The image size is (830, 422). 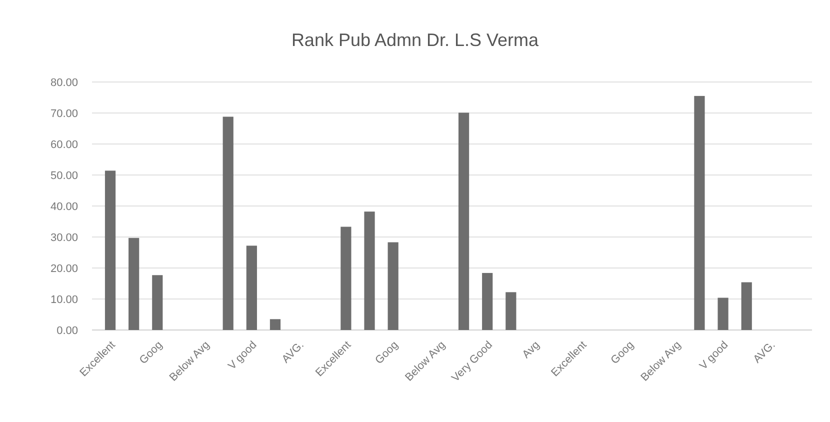 What do you see at coordinates (415, 40) in the screenshot?
I see `chart-title: Rank Pub Admn Dr. L.S Verma` at bounding box center [415, 40].